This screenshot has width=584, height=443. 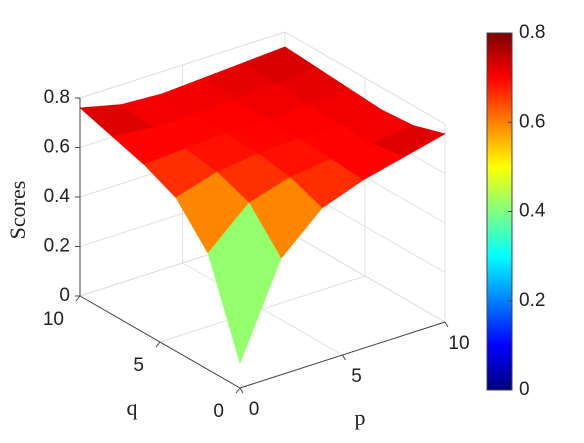 What do you see at coordinates (57, 246) in the screenshot?
I see `z-tick-label: 0.2` at bounding box center [57, 246].